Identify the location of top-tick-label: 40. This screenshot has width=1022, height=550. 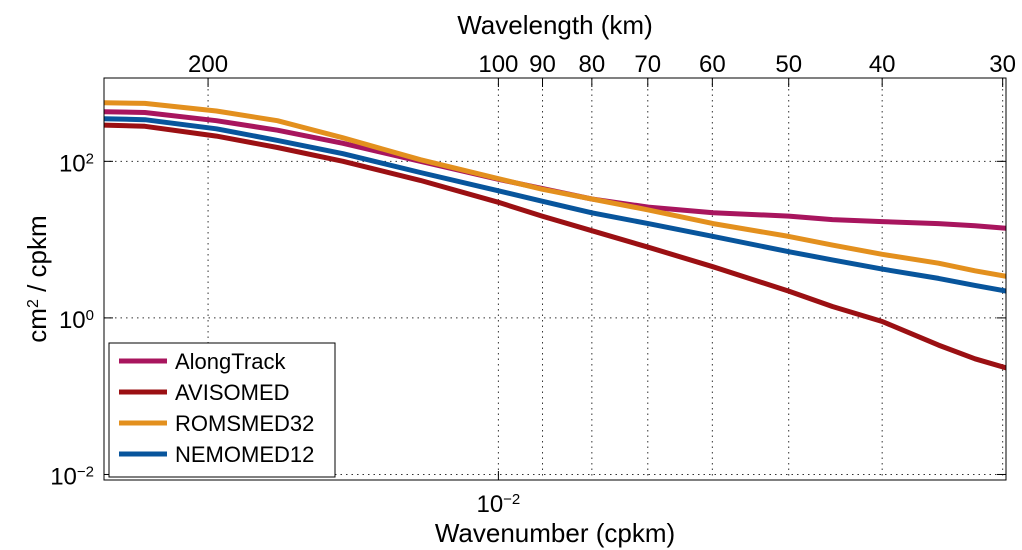
(882, 64).